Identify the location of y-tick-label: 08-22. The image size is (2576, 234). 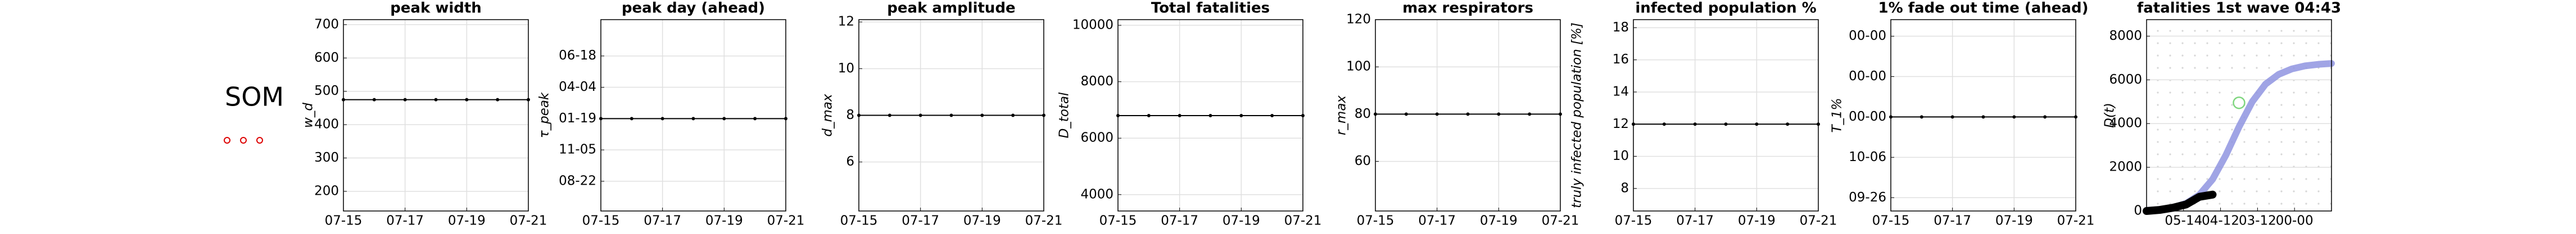
(577, 180).